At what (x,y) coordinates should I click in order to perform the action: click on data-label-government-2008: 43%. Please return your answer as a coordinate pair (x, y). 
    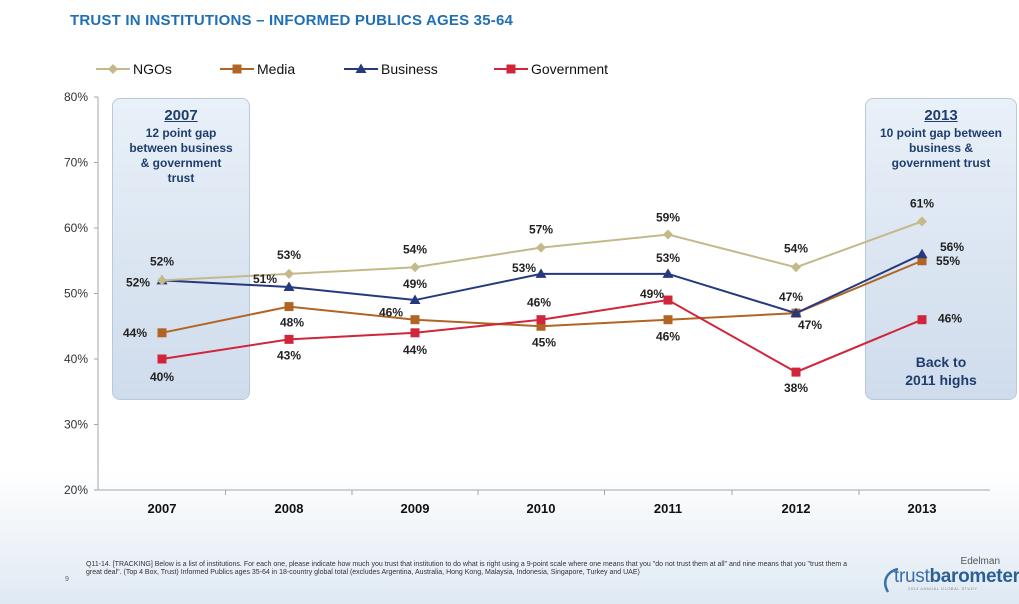
    Looking at the image, I should click on (289, 355).